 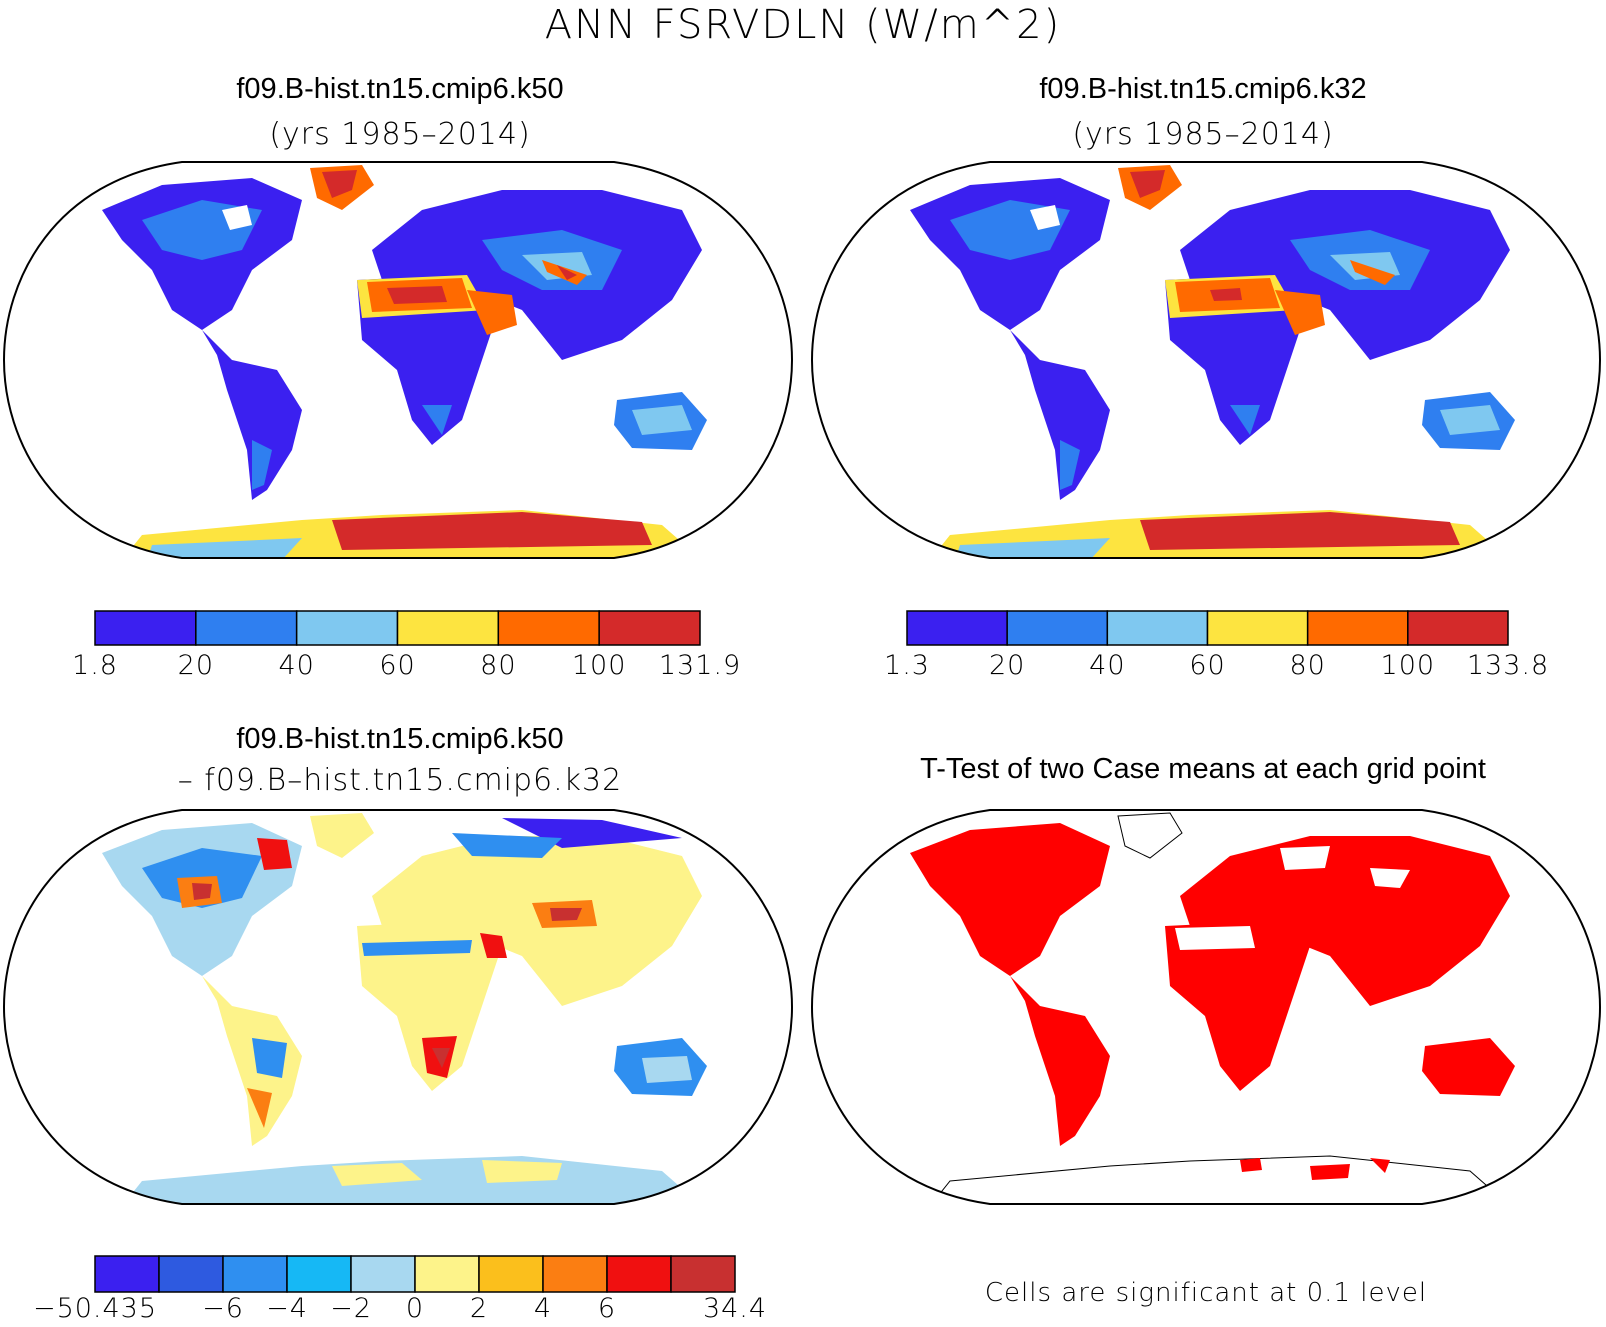 I want to click on colorbar-tick-label: 4, so click(x=543, y=1308).